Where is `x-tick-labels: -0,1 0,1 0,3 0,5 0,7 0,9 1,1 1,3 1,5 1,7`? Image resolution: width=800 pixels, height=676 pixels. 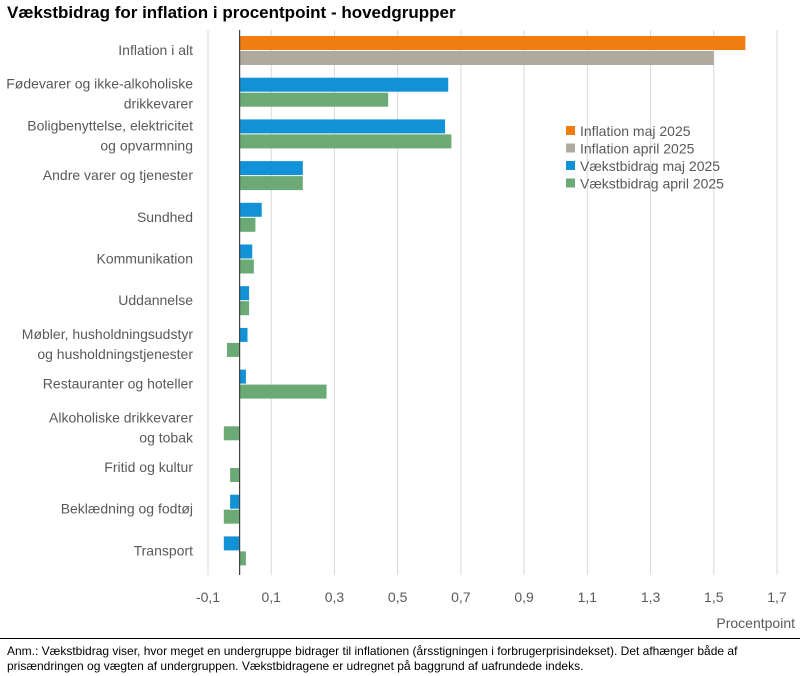 x-tick-labels: -0,1 0,1 0,3 0,5 0,7 0,9 1,1 1,3 1,5 1,7 is located at coordinates (491, 597).